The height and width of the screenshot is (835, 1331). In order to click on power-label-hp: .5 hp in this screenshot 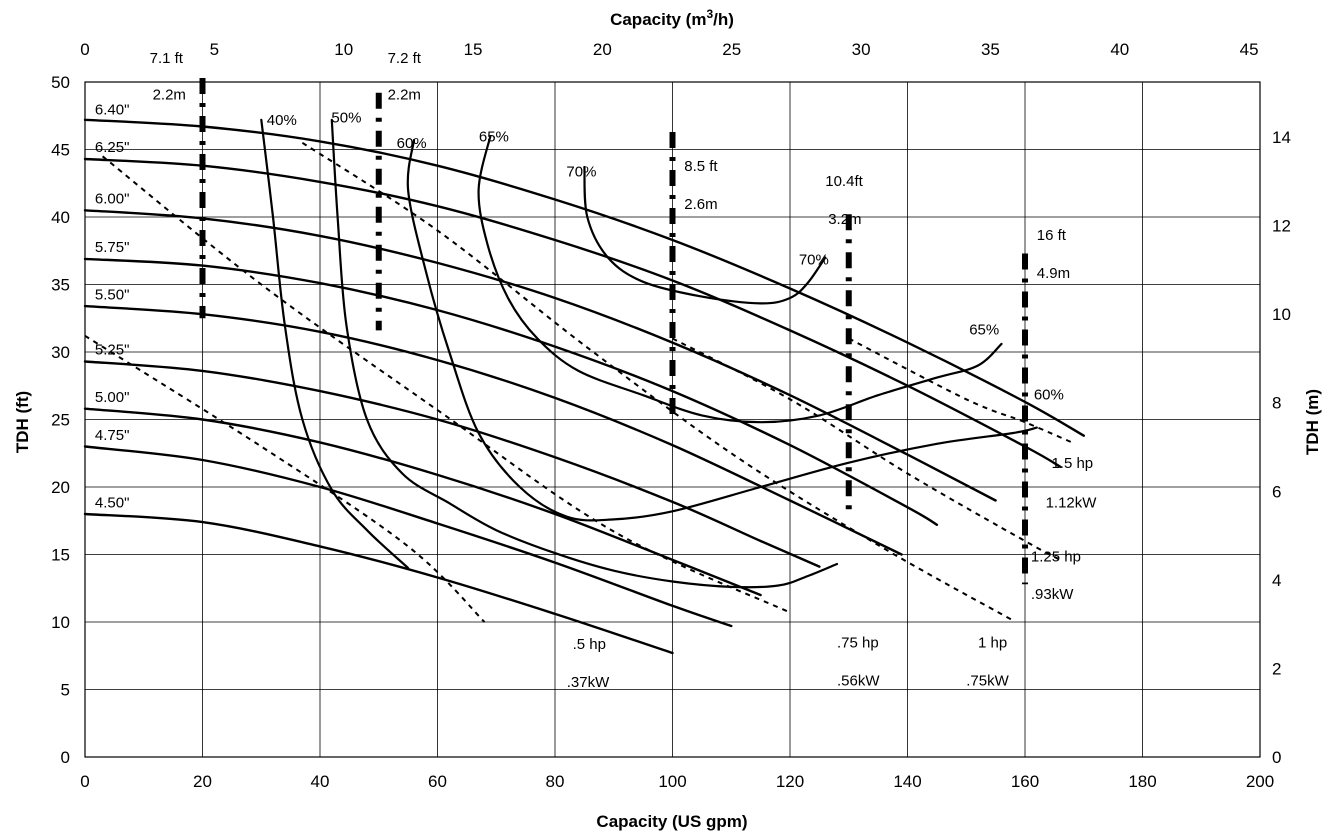, I will do `click(589, 644)`.